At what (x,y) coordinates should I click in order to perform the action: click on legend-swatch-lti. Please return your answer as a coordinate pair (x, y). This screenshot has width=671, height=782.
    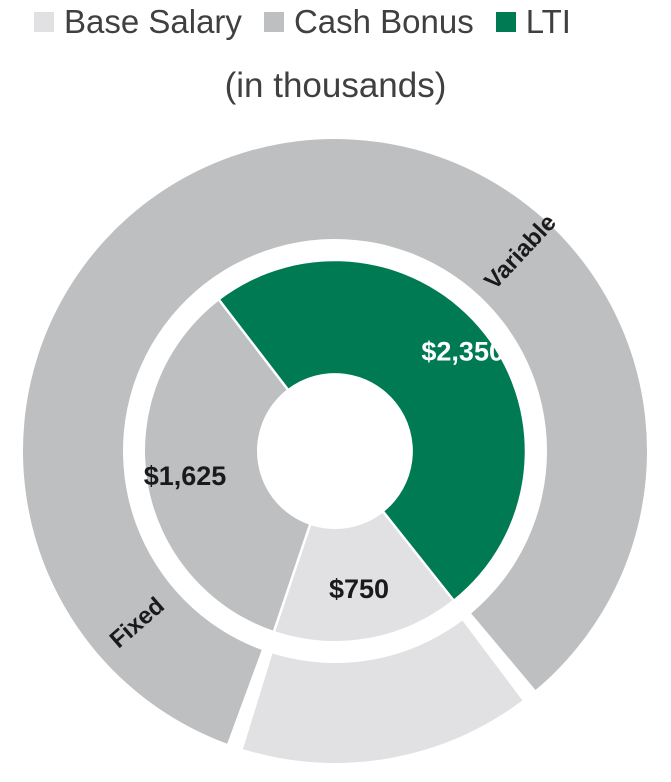
    Looking at the image, I should click on (505, 22).